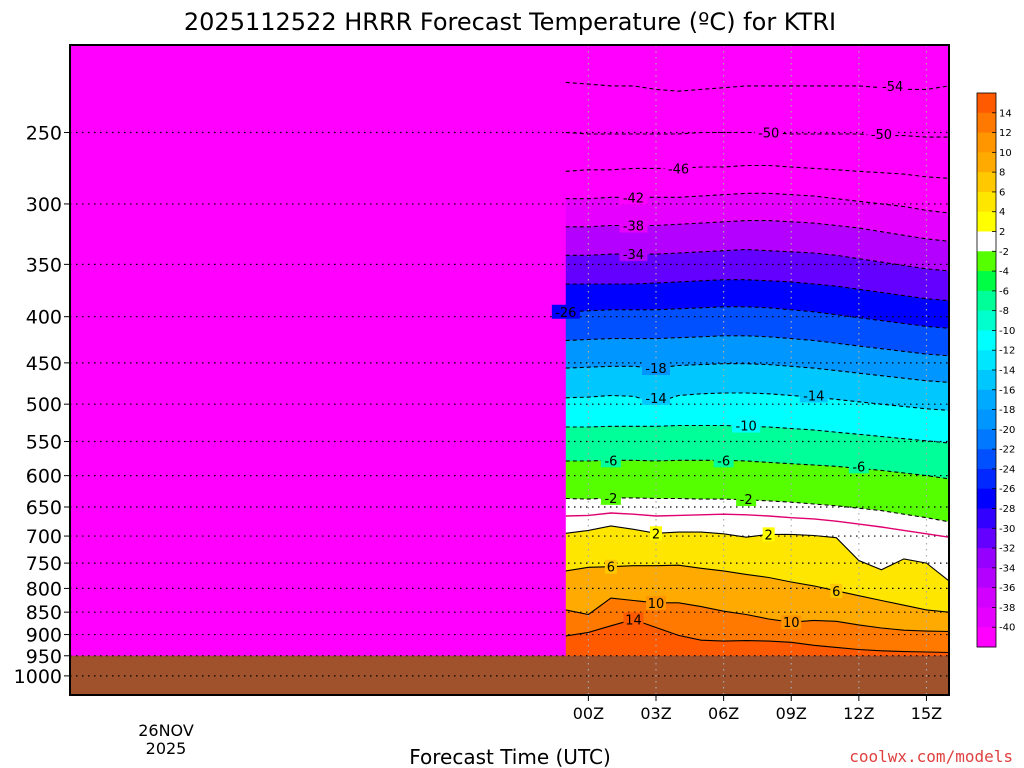  What do you see at coordinates (757, 418) in the screenshot?
I see `band--14-to--10` at bounding box center [757, 418].